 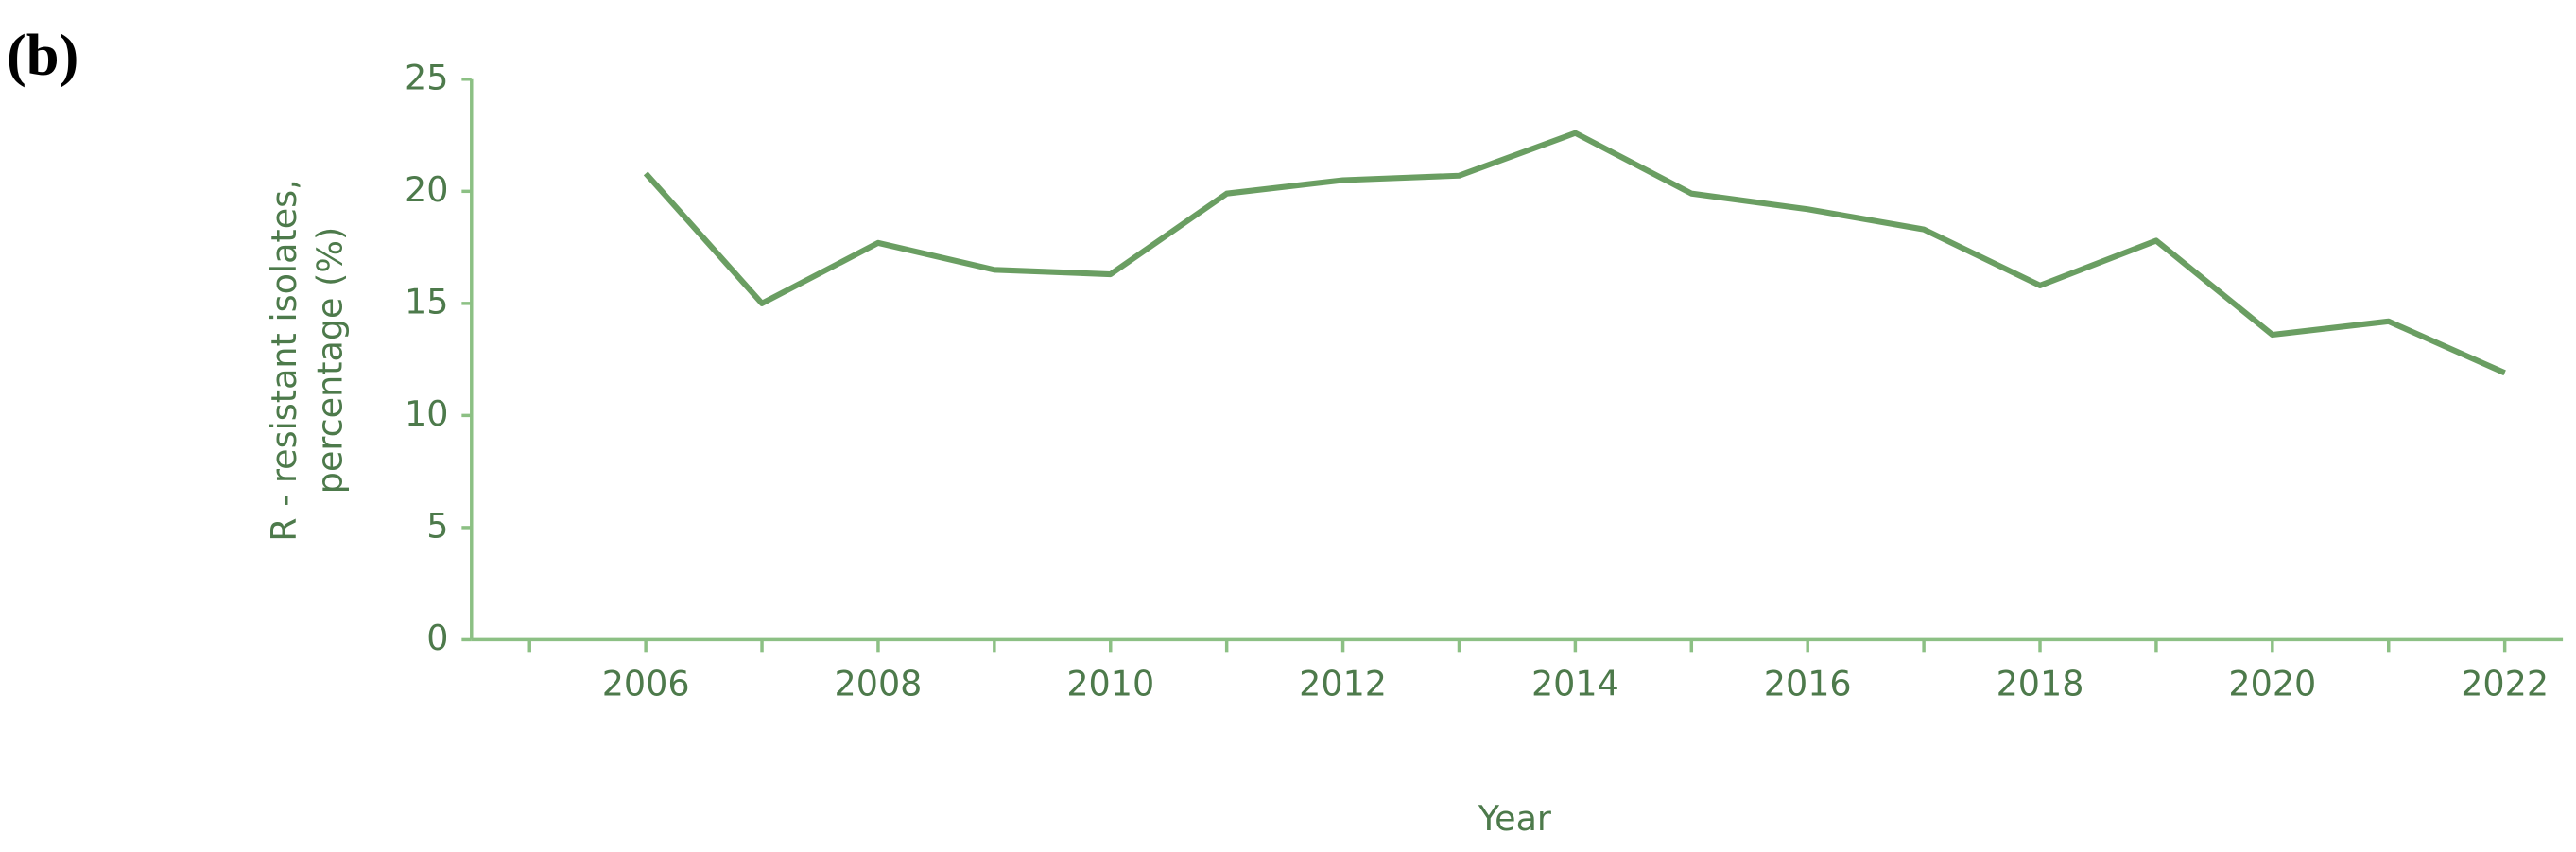 I want to click on y-tick-label: 25, so click(x=427, y=77).